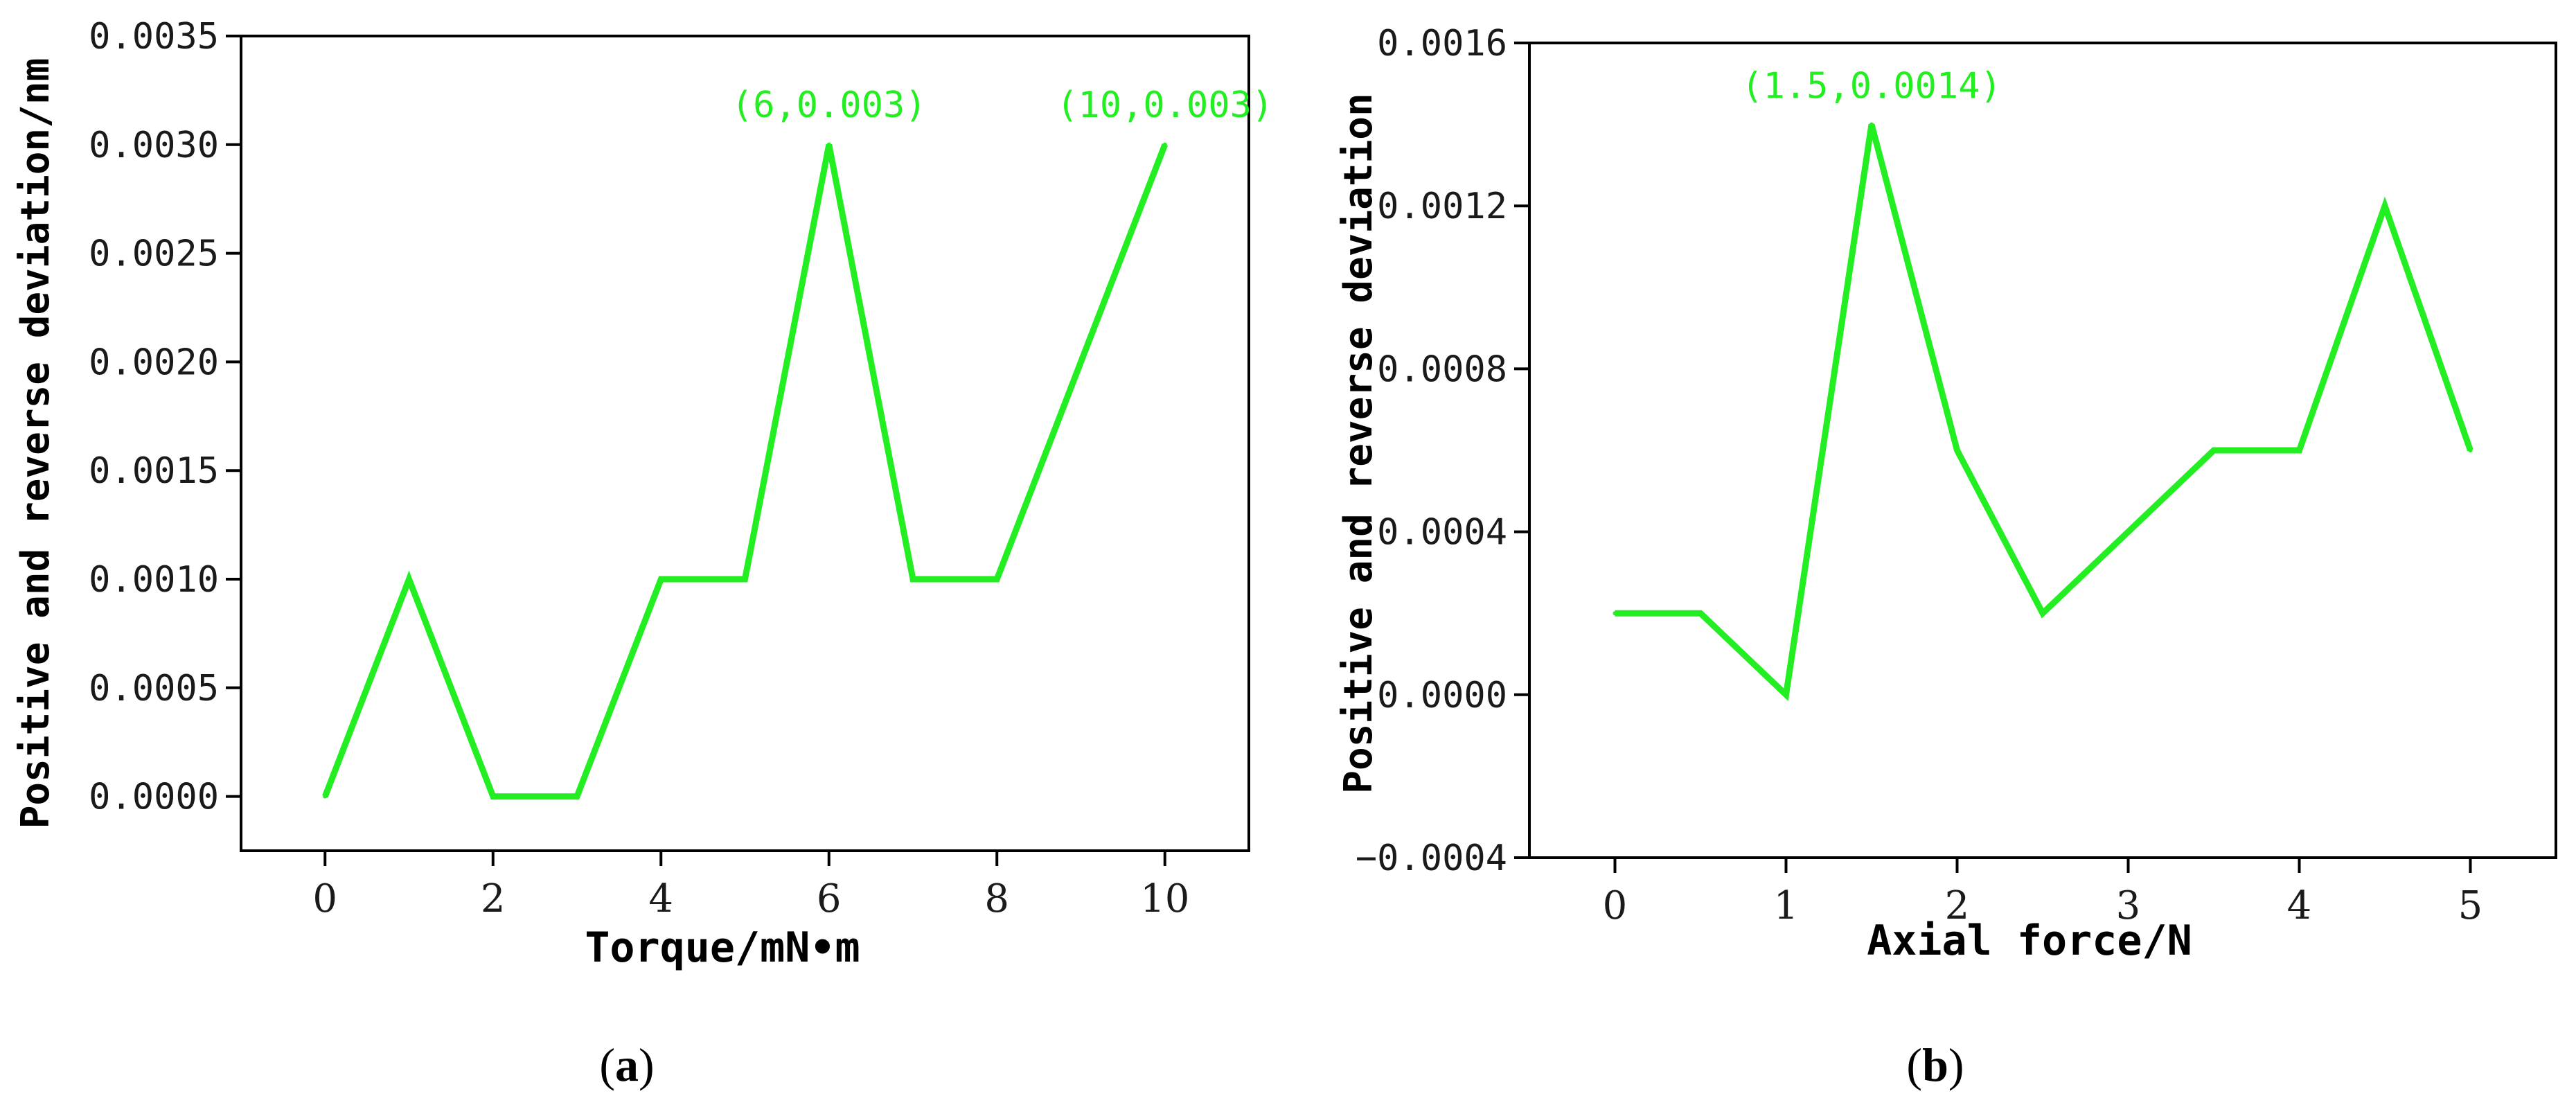 The image size is (2576, 1096). What do you see at coordinates (154, 254) in the screenshot?
I see `y-tick-label: 0.0025` at bounding box center [154, 254].